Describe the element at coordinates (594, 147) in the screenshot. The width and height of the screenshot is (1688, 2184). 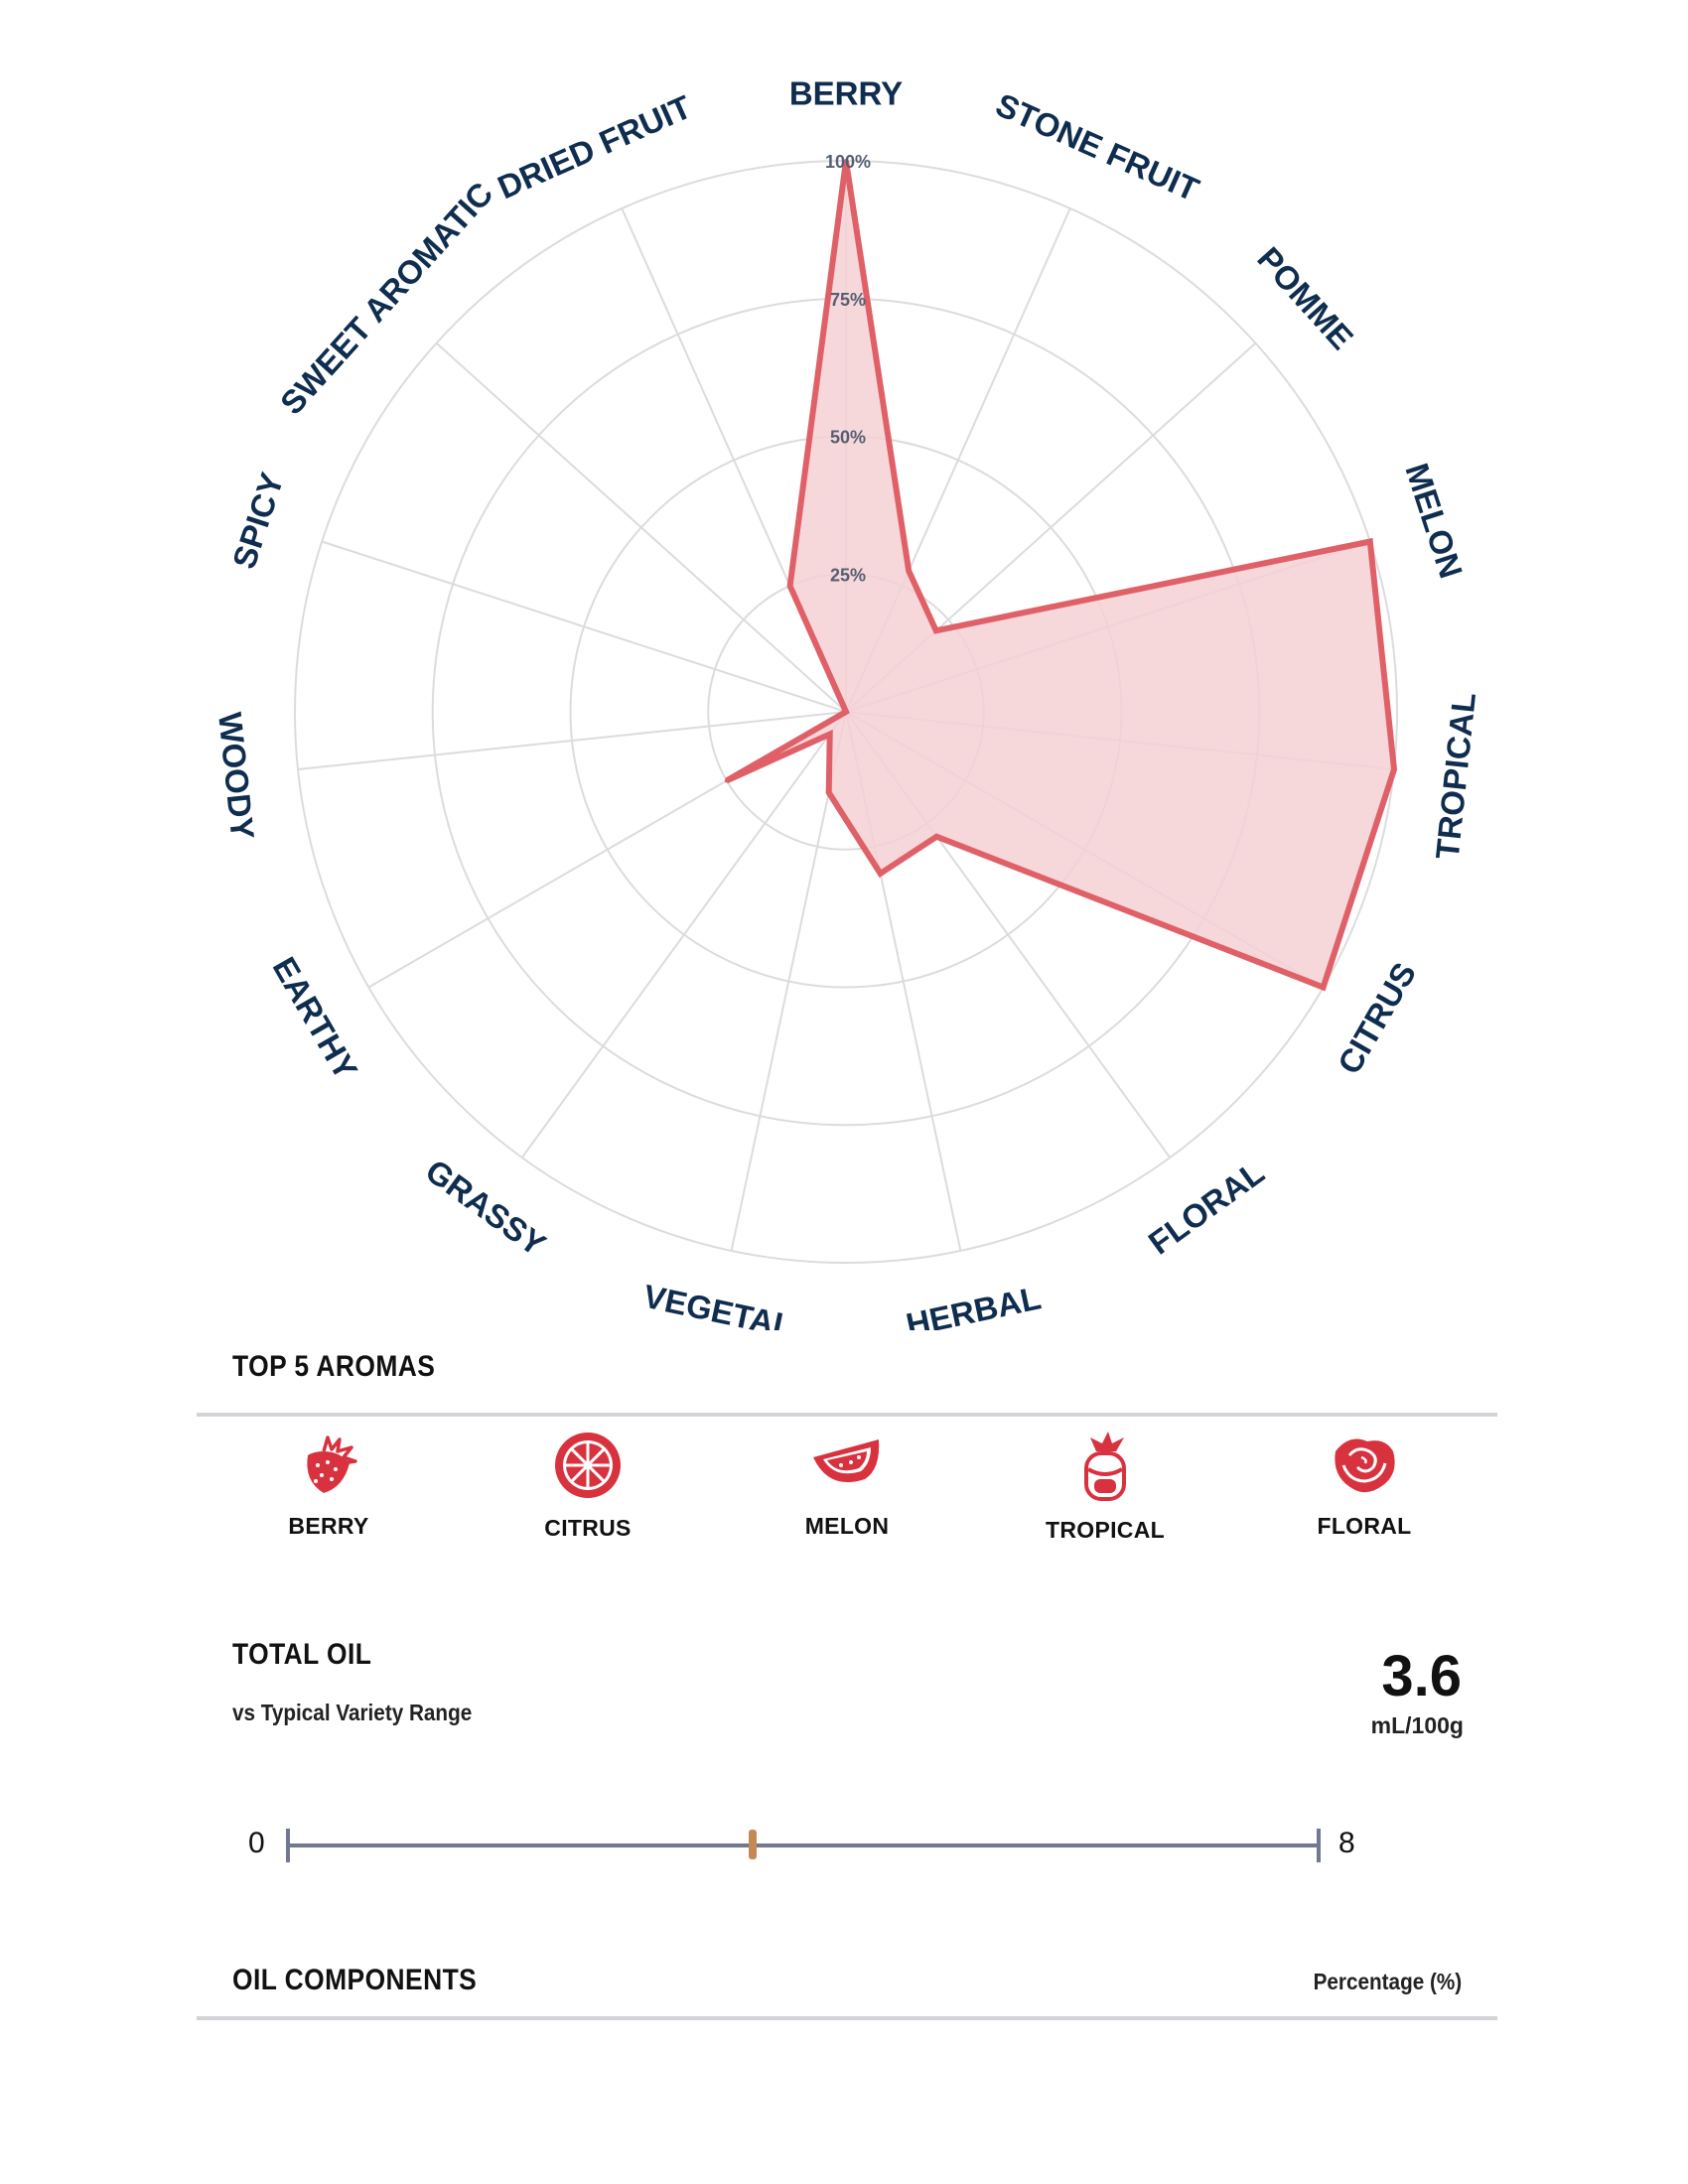
I see `axis-label-dried-fruit: DRIED FRUIT` at that location.